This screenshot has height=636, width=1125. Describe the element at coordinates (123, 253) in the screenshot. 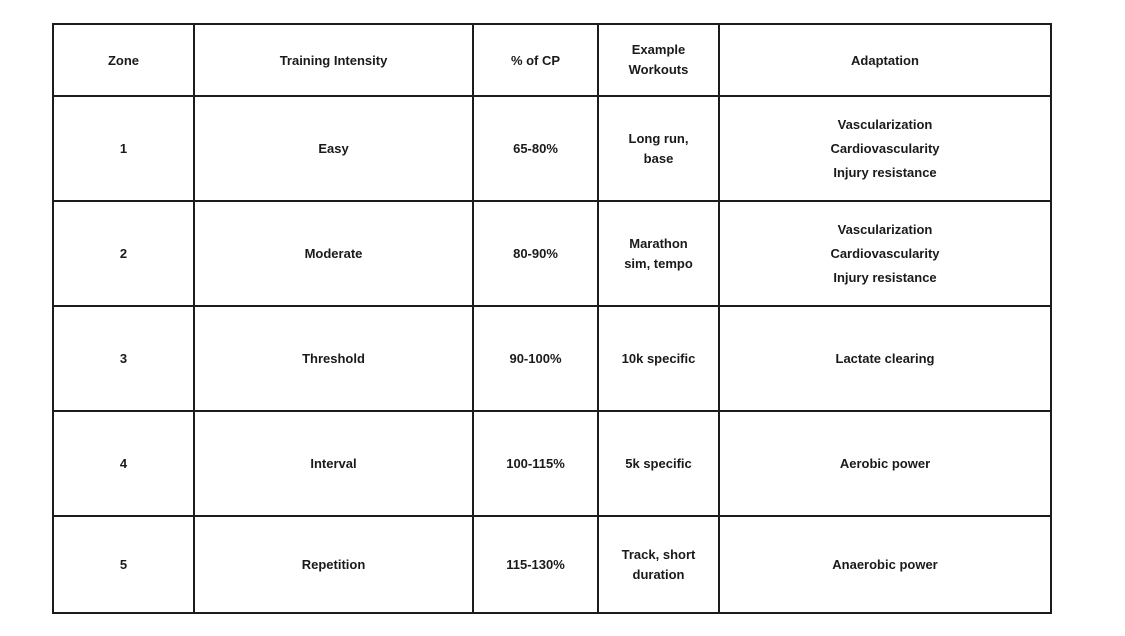

I see `cell-zone: 2` at that location.